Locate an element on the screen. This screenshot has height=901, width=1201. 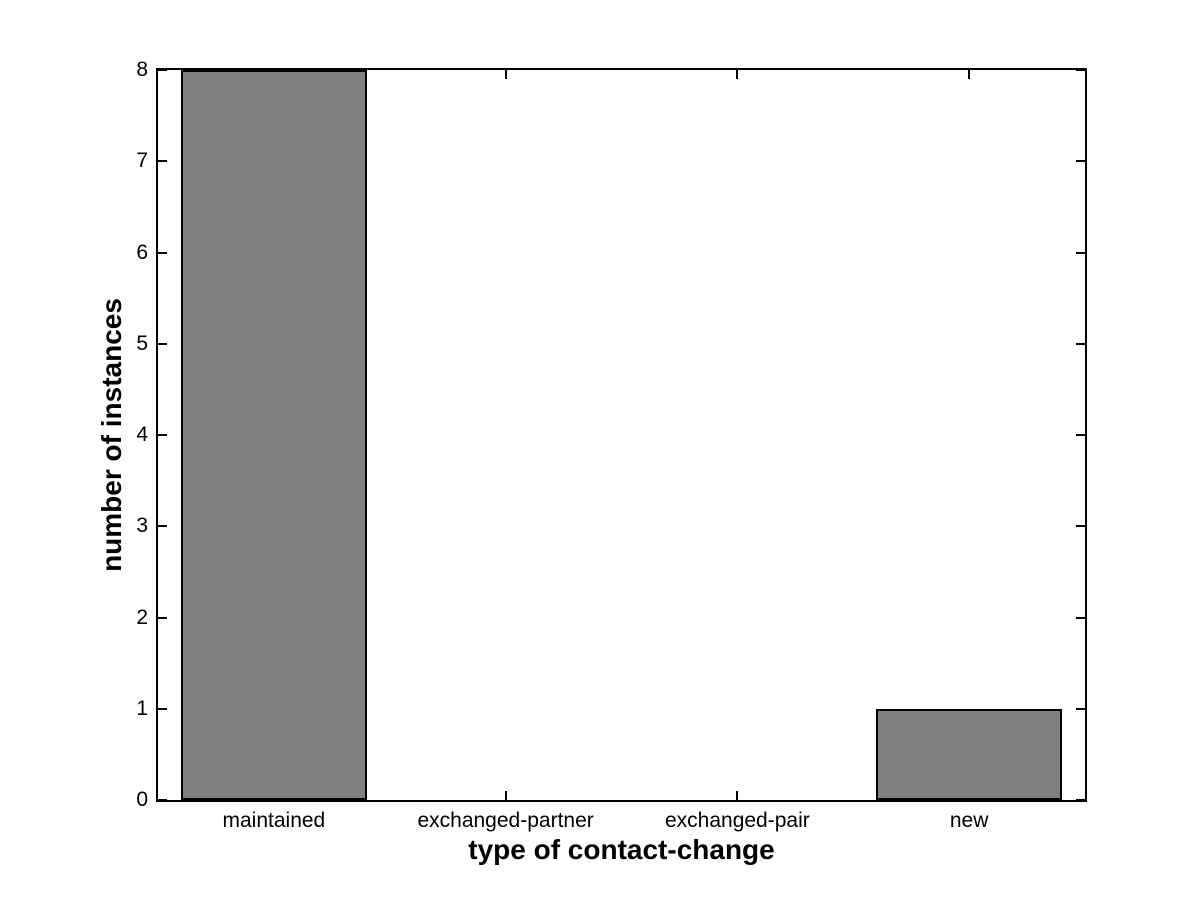
y-tick-label: 2 is located at coordinates (142, 617).